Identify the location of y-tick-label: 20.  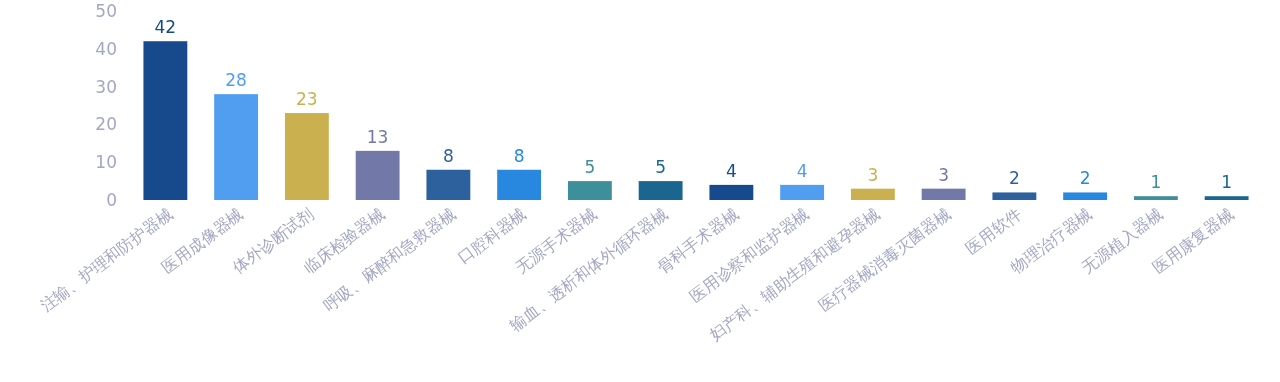
(106, 124).